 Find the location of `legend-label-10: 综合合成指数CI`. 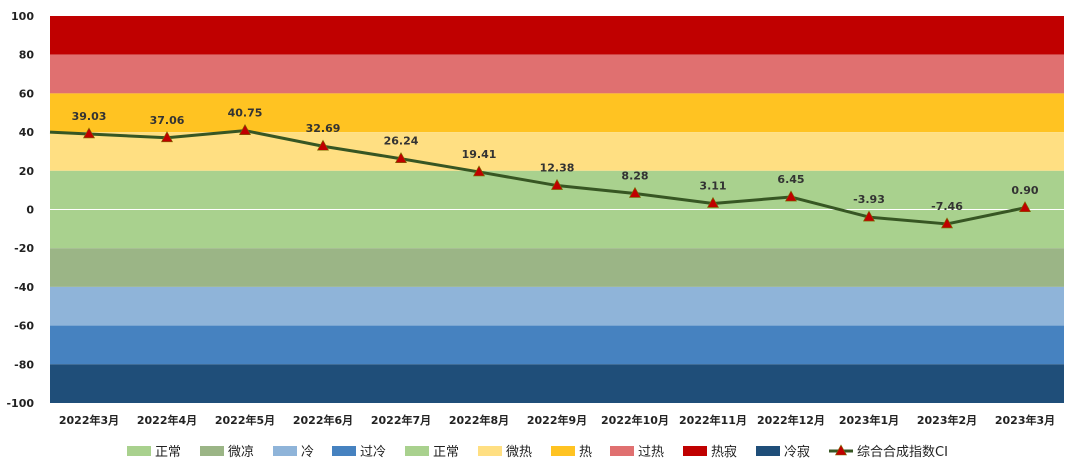

legend-label-10: 综合合成指数CI is located at coordinates (902, 452).